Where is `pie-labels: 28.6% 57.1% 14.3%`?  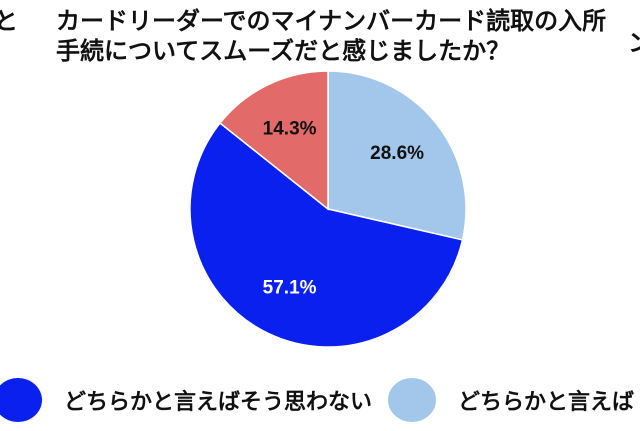 pie-labels: 28.6% 57.1% 14.3% is located at coordinates (343, 208).